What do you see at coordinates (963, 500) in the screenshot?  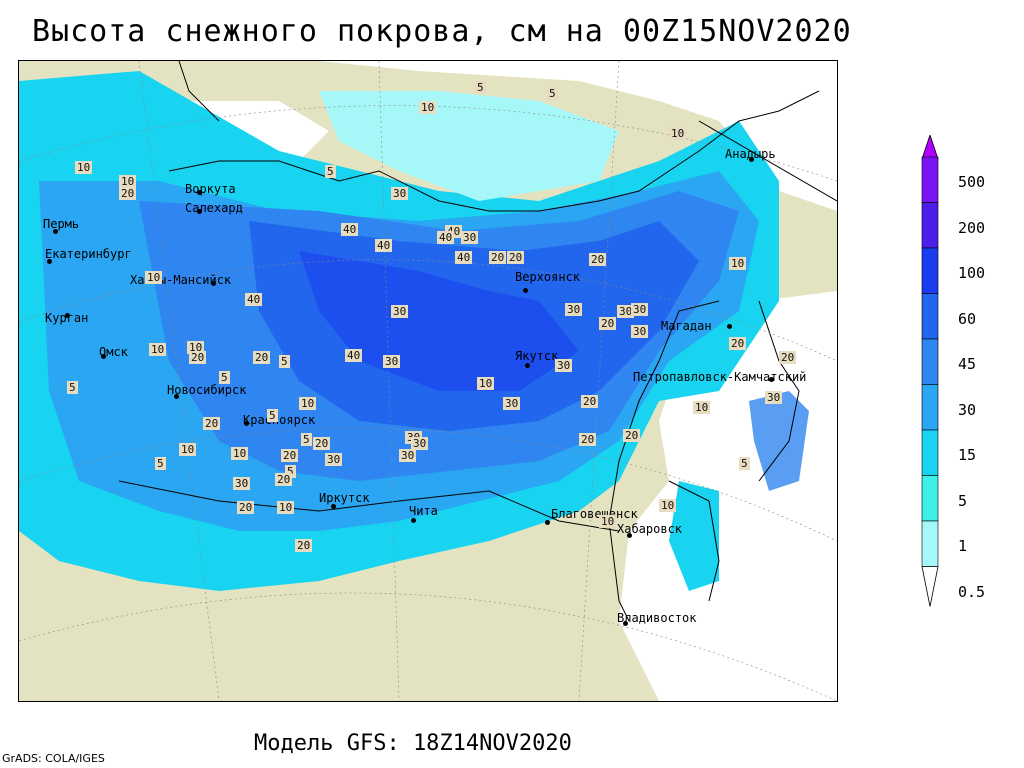 I see `legend-tick-label: 5` at bounding box center [963, 500].